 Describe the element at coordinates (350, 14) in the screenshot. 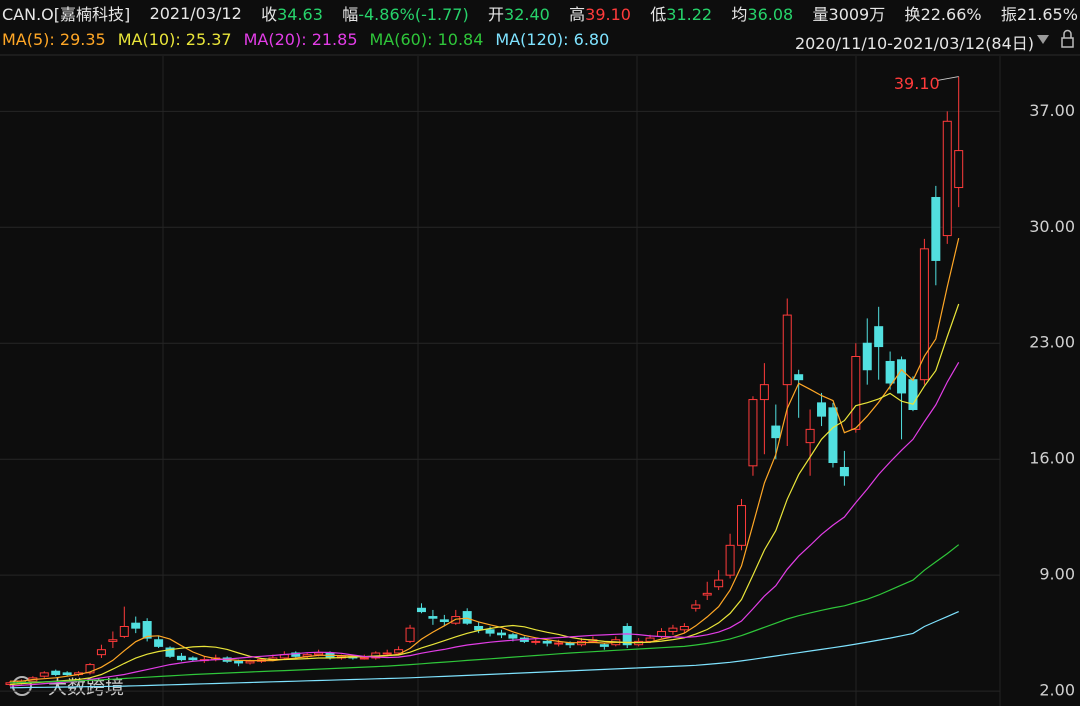

I see `quote-label: 幅` at that location.